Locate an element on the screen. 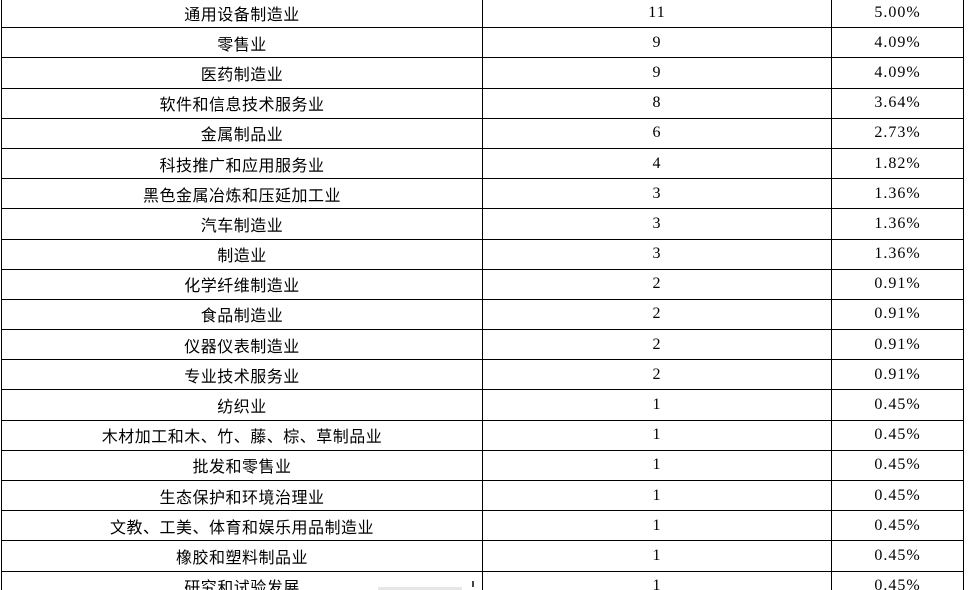  industry-cell: 生态保护和环境治理业 is located at coordinates (242, 495).